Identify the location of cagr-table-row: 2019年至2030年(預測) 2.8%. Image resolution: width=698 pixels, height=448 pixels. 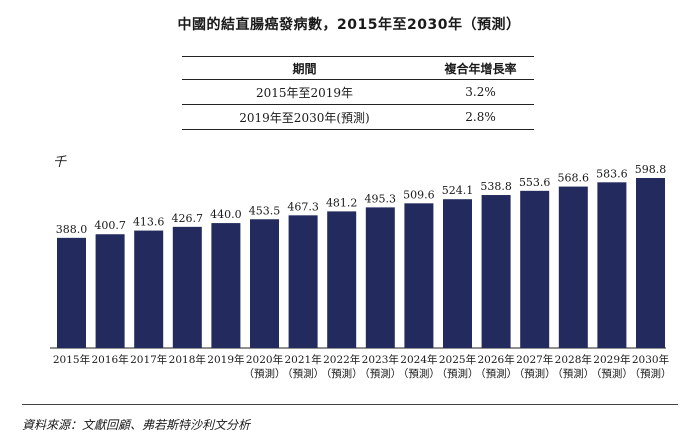
(358, 117).